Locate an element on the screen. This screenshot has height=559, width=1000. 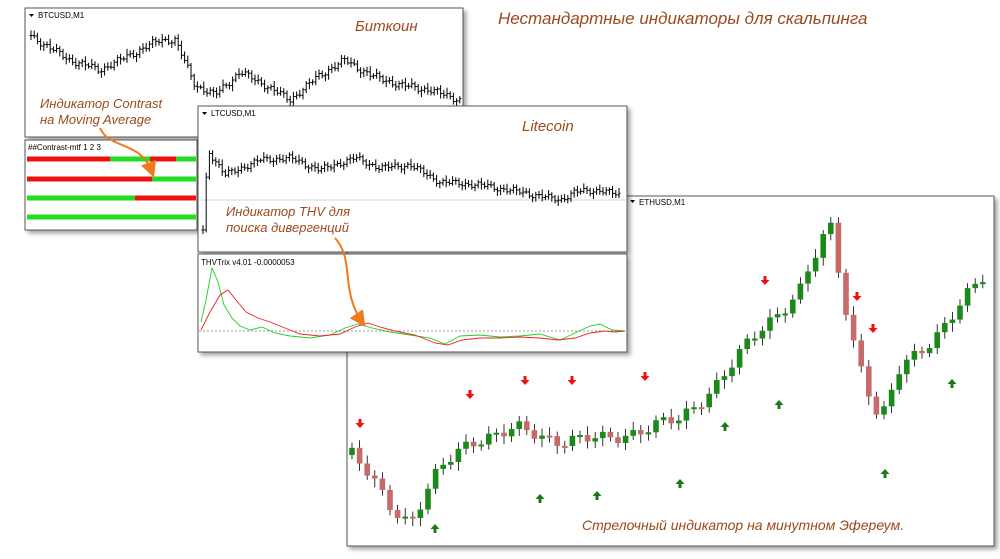
eth-symbol: ETHUSD,M1 is located at coordinates (662, 202).